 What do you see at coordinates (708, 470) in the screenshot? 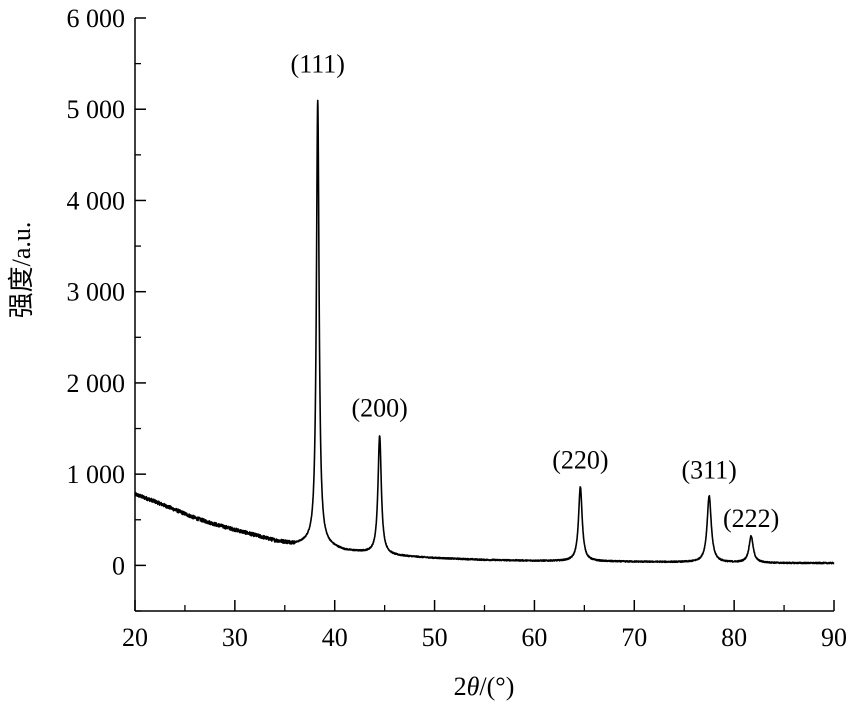
I see `peak-label: (311)` at bounding box center [708, 470].